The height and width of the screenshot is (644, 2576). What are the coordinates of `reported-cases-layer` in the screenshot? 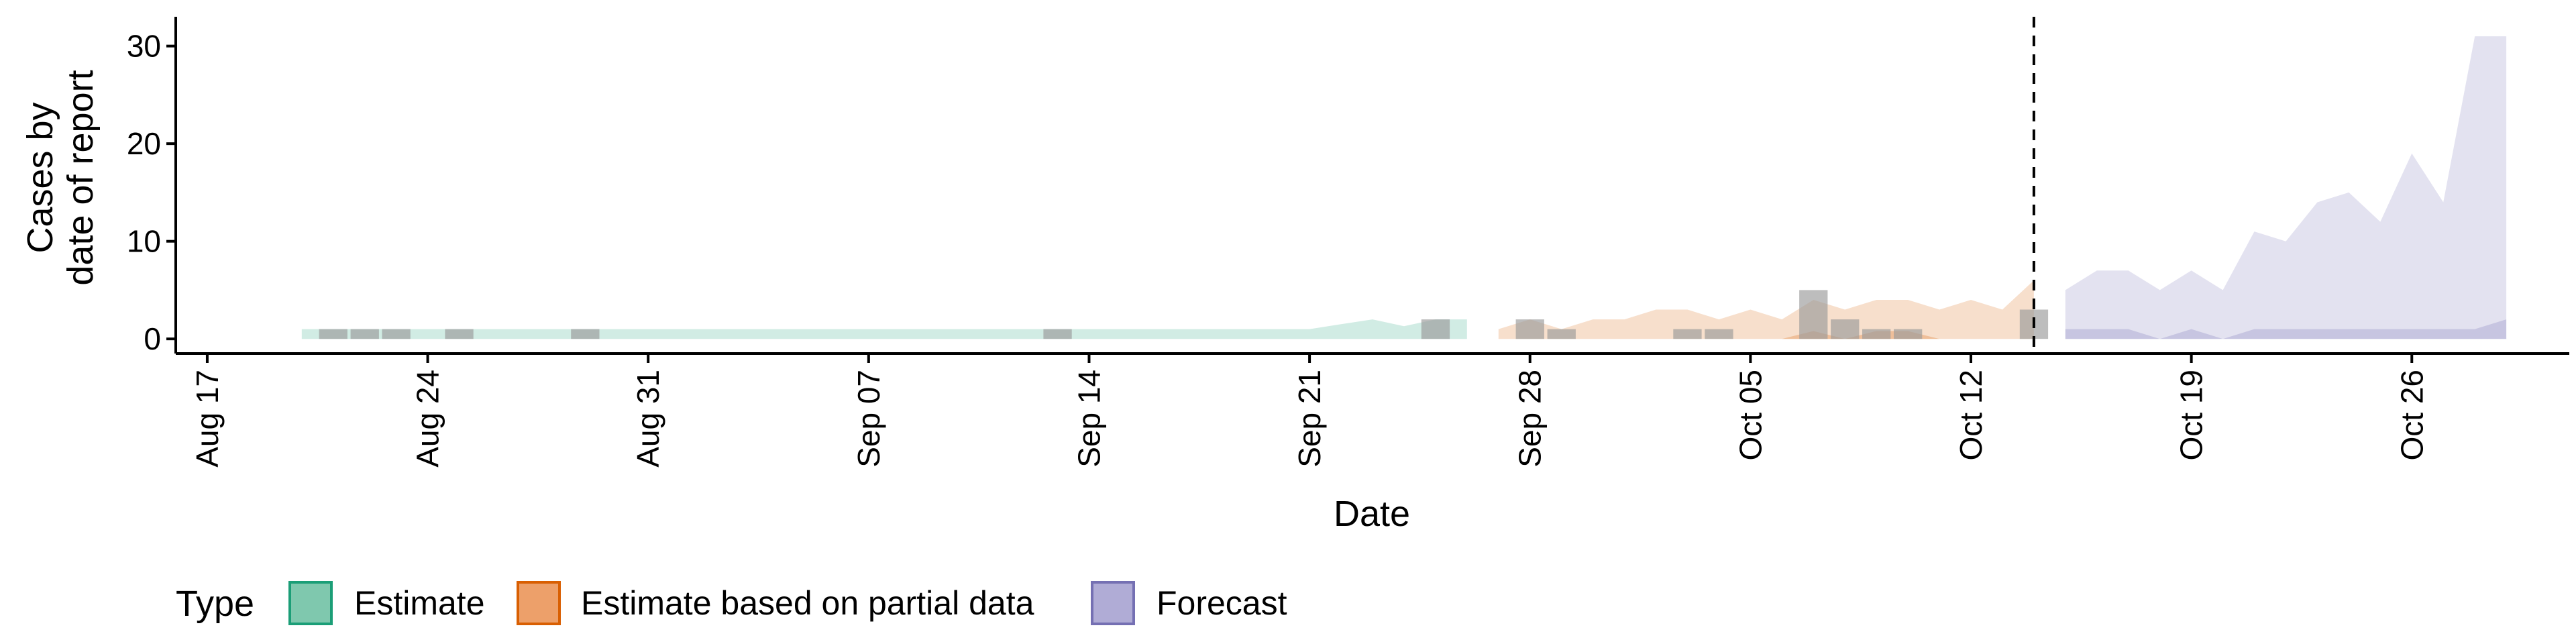 It's located at (1184, 314).